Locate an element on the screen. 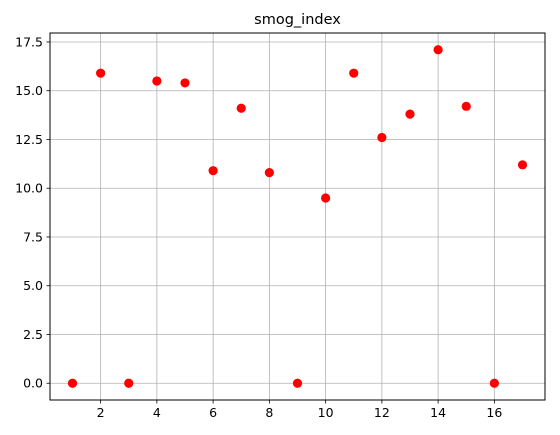 This screenshot has width=560, height=435. x-tick-label: 6 is located at coordinates (213, 412).